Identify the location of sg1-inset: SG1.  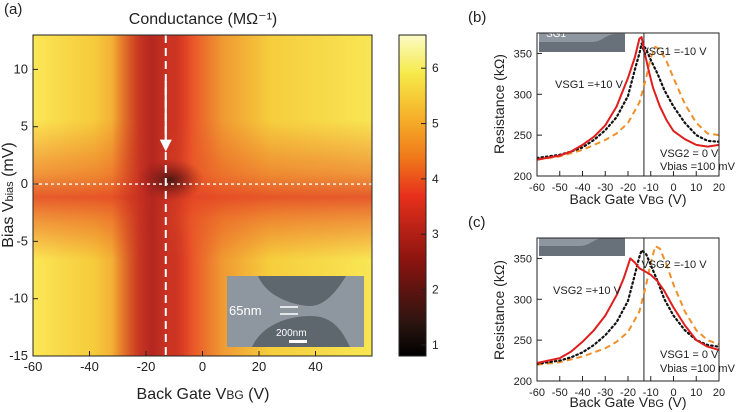
(582, 37).